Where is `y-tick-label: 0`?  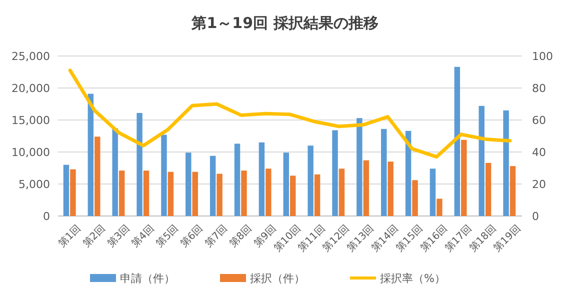 y-tick-label: 0 is located at coordinates (46, 216).